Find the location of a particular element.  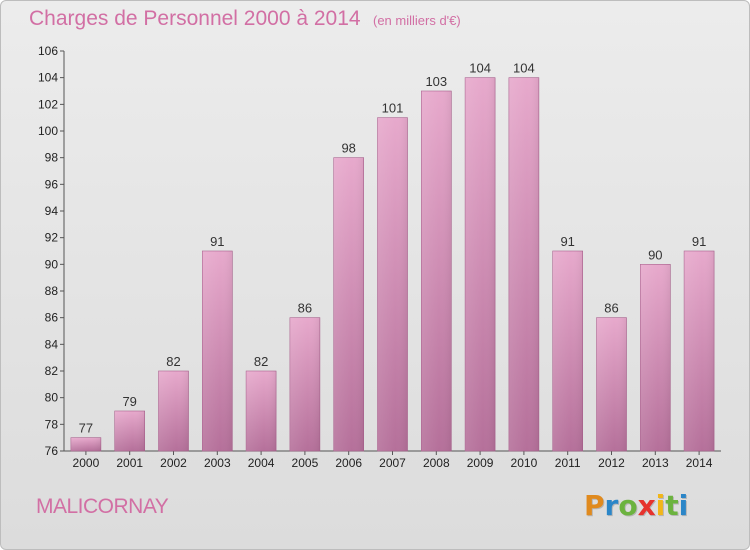

brand-logo: Proxiti is located at coordinates (636, 505).